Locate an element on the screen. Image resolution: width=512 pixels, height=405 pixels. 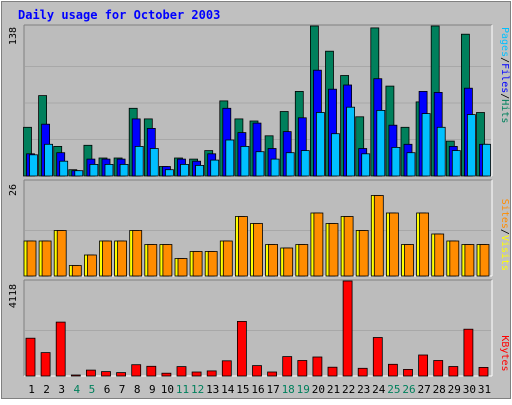
x-tick-label-6: 6 is located at coordinates (107, 389).